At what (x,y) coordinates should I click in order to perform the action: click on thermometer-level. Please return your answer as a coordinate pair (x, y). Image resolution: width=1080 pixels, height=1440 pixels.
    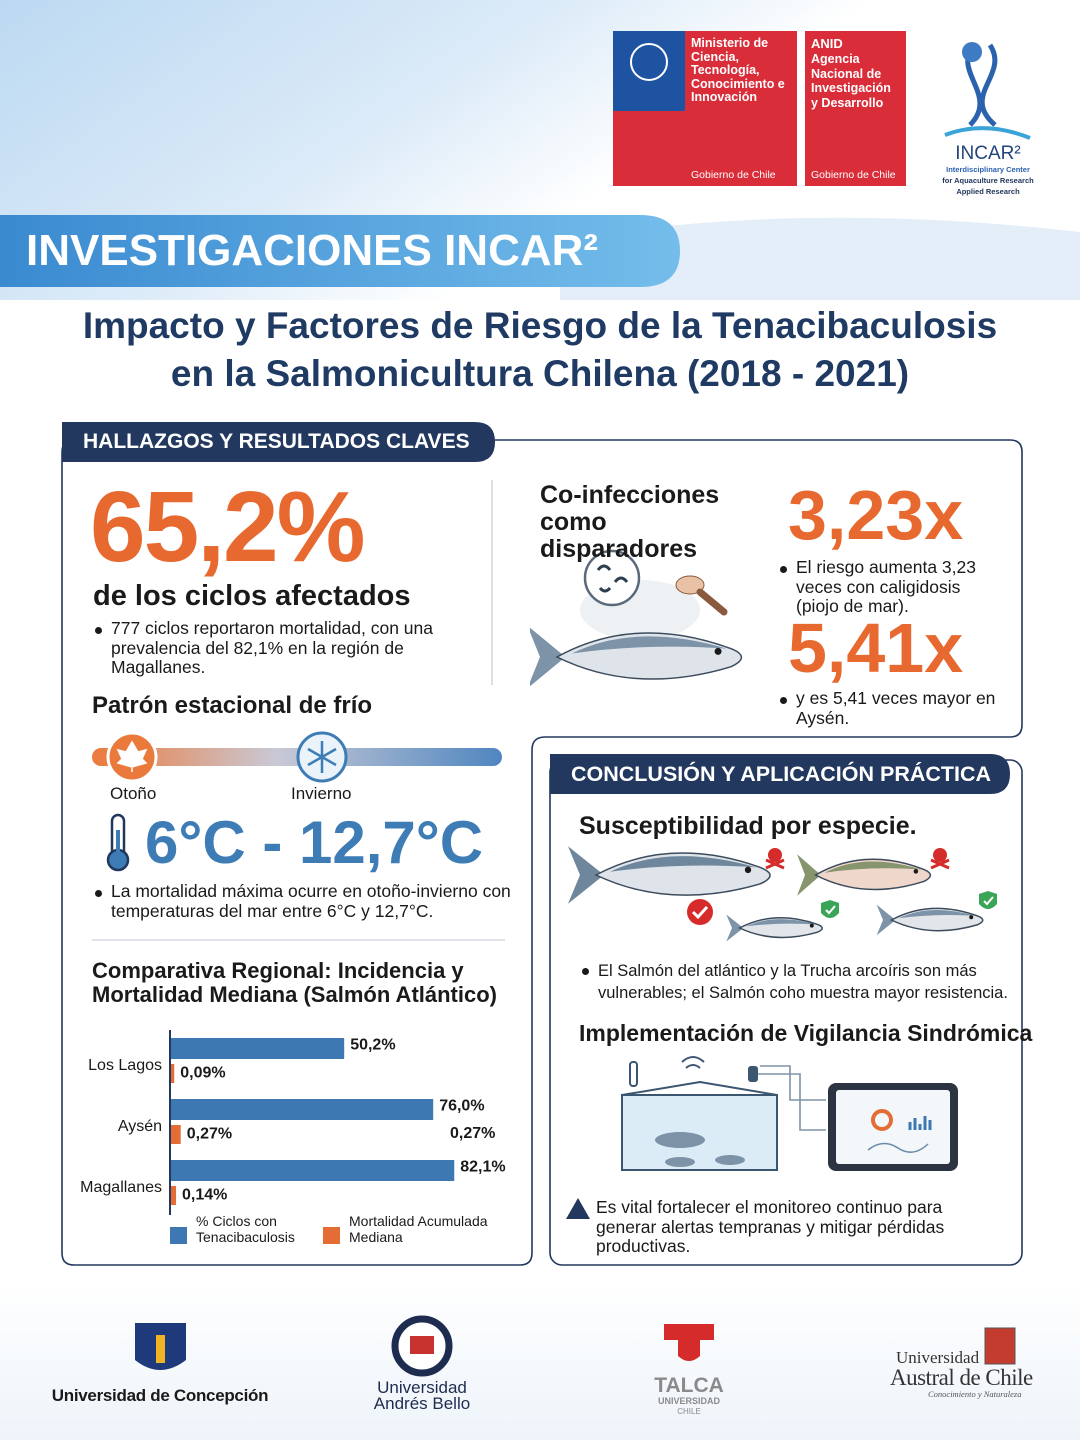
    Looking at the image, I should click on (118, 842).